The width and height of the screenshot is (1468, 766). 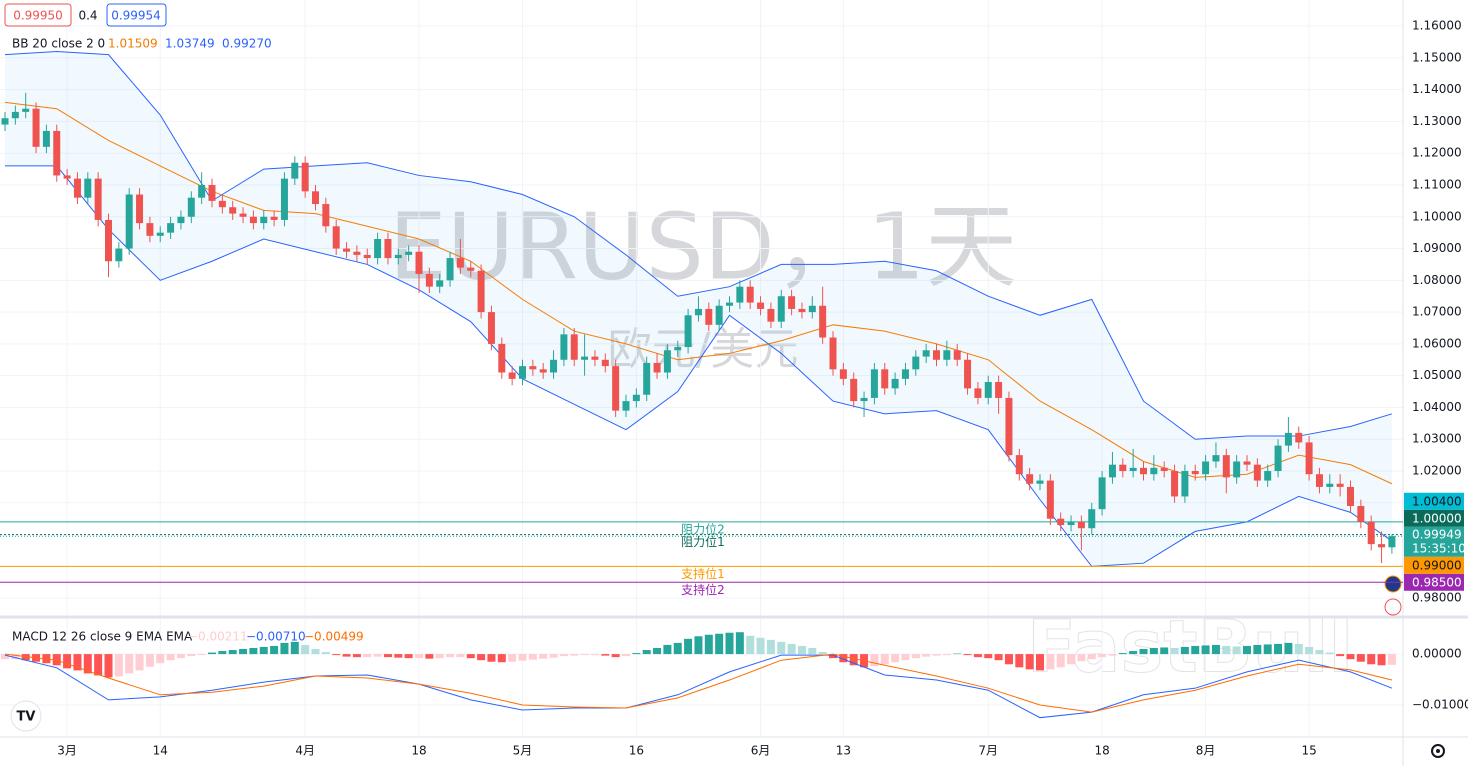 What do you see at coordinates (87, 16) in the screenshot?
I see `spread: 0.4` at bounding box center [87, 16].